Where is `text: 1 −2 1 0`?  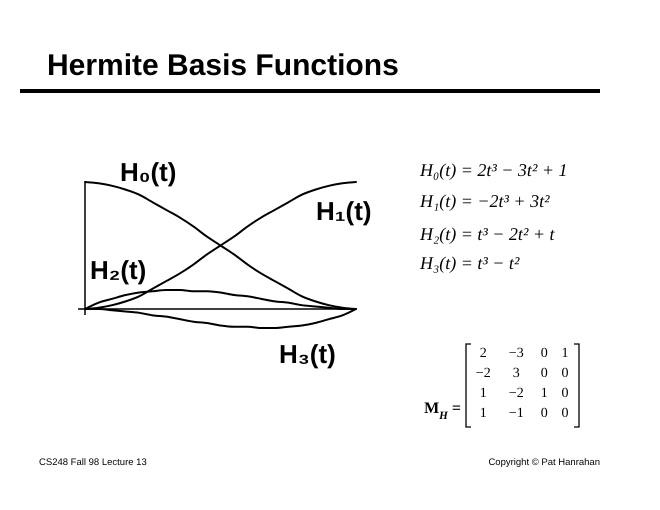 text: 1 −2 1 0 is located at coordinates (524, 393).